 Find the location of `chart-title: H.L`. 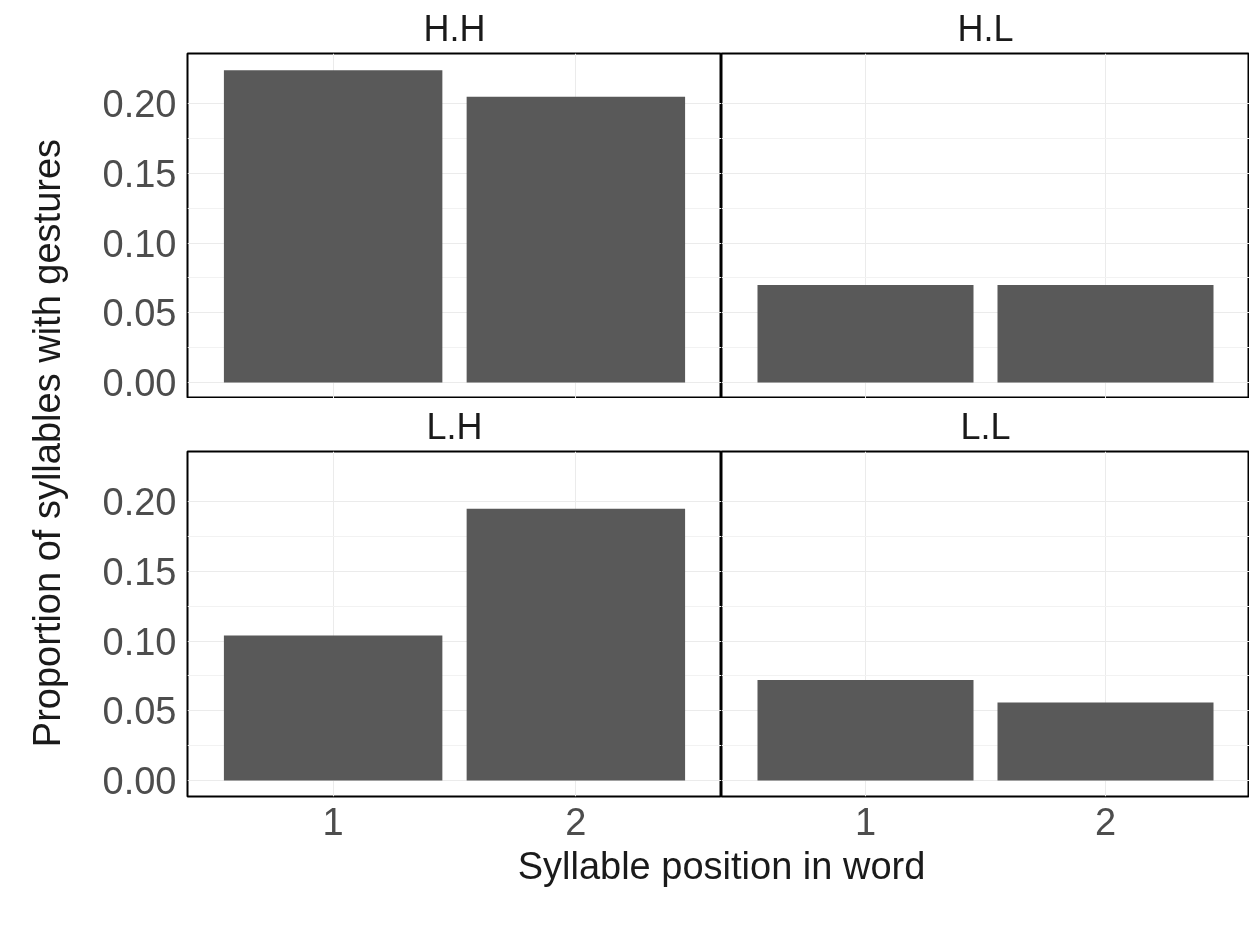

chart-title: H.L is located at coordinates (985, 28).